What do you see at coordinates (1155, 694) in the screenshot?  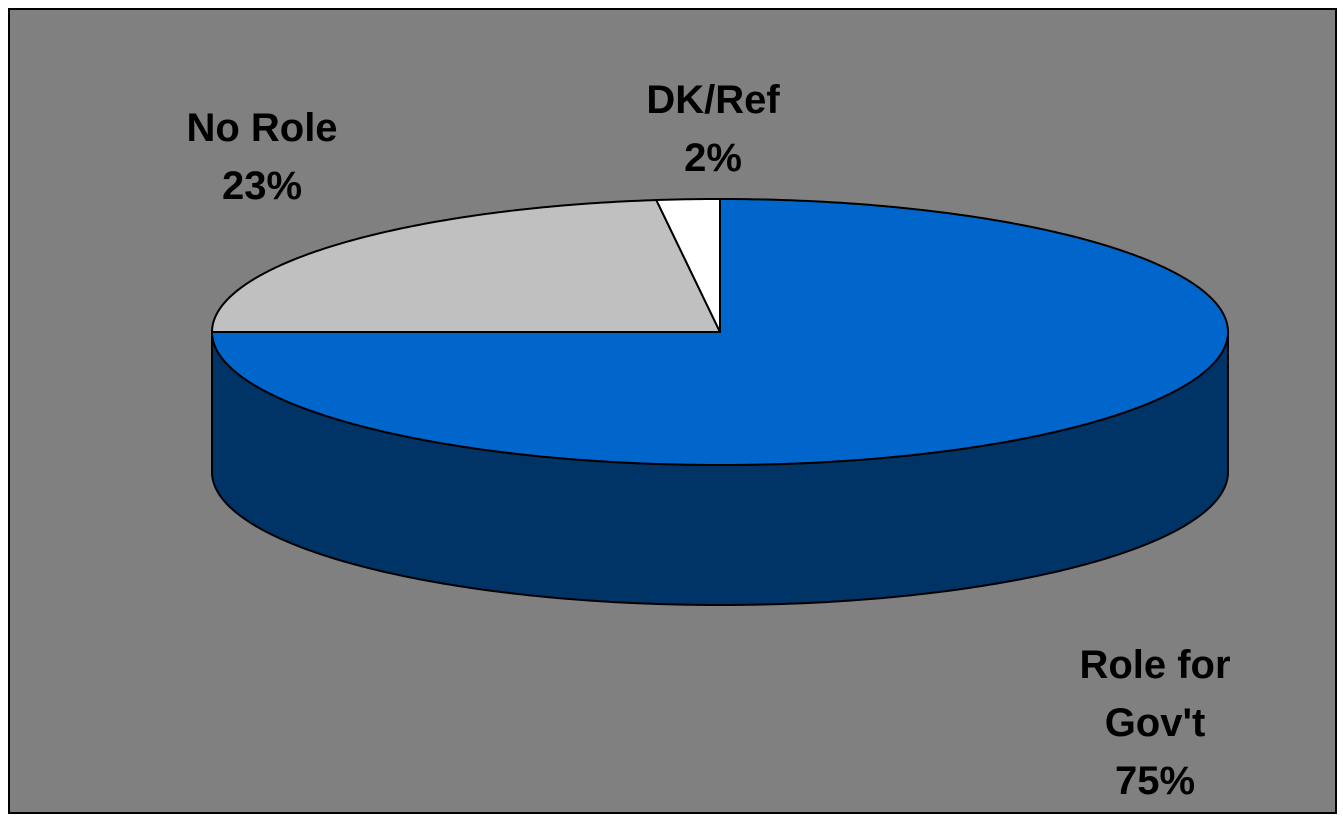 I see `category-label: Role for Gov't` at bounding box center [1155, 694].